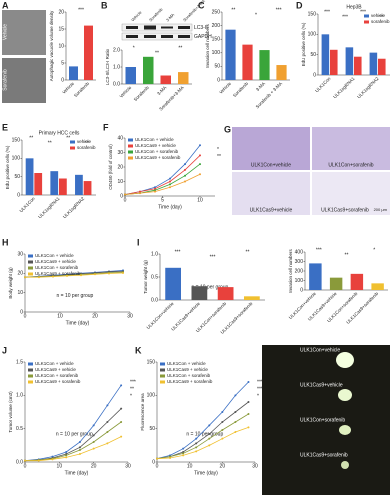 Image resolution: width=392 pixels, height=500 pixels. I want to click on panel-letter: A, so click(5, 5).